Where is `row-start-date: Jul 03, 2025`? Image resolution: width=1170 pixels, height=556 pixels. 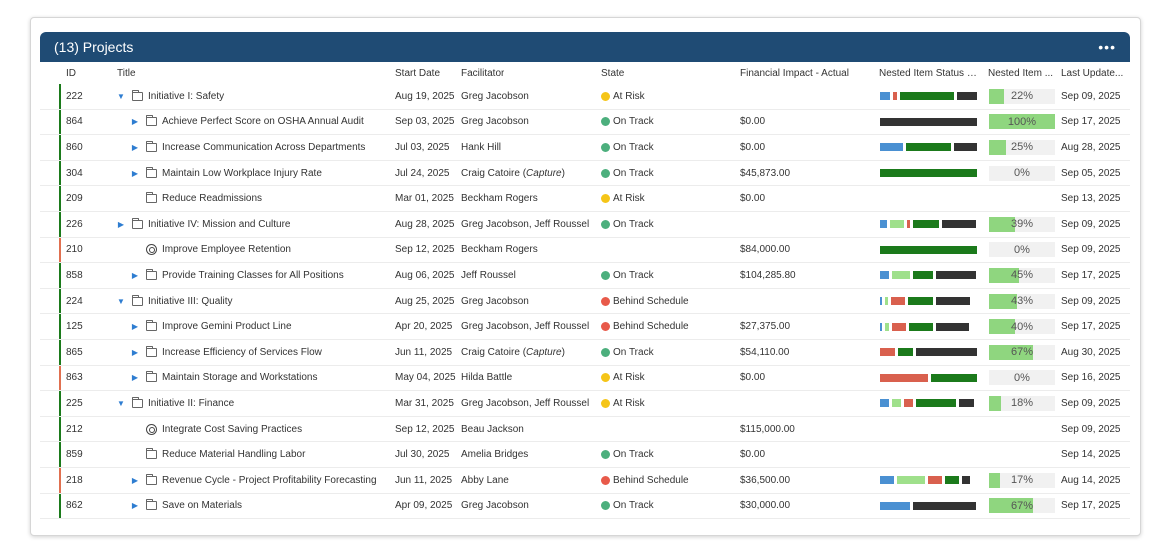
row-start-date: Jul 03, 2025 is located at coordinates (422, 147).